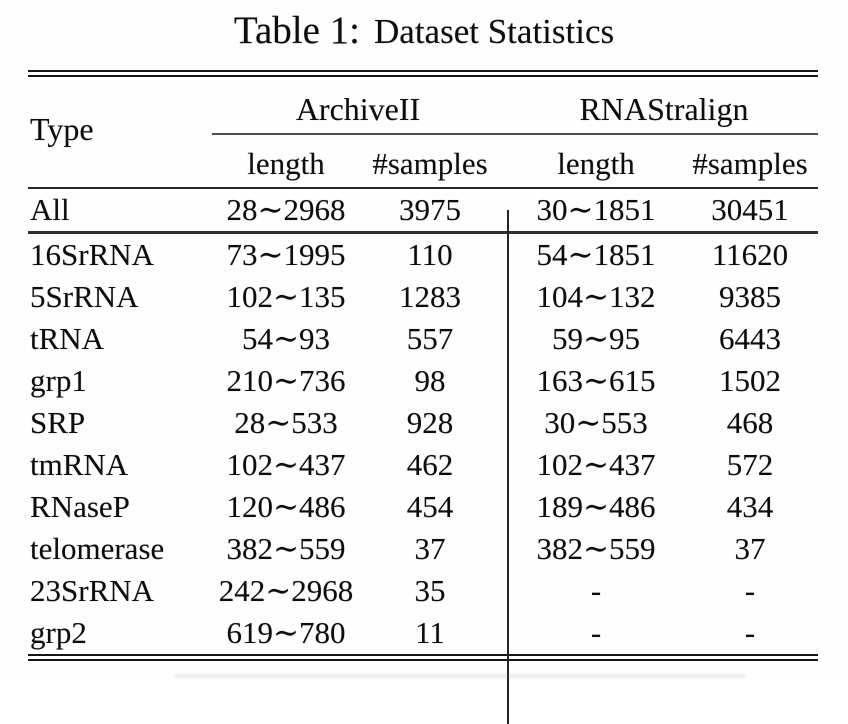 Image resolution: width=848 pixels, height=724 pixels. I want to click on group-header-underline, so click(515, 134).